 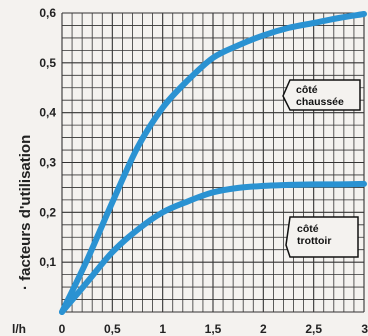 I want to click on y-tick-label: 0,1, so click(x=47, y=262).